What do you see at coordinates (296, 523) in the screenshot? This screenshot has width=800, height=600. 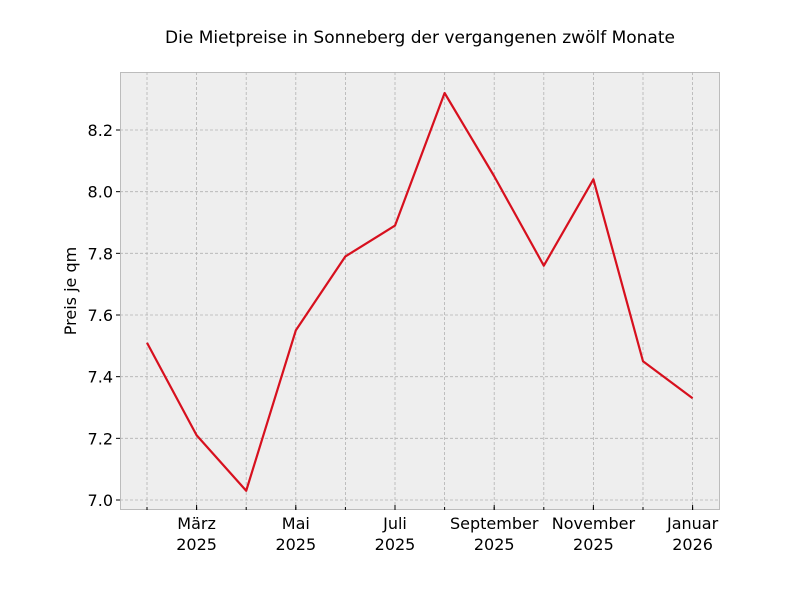 I see `x-tick-label: Mai` at bounding box center [296, 523].